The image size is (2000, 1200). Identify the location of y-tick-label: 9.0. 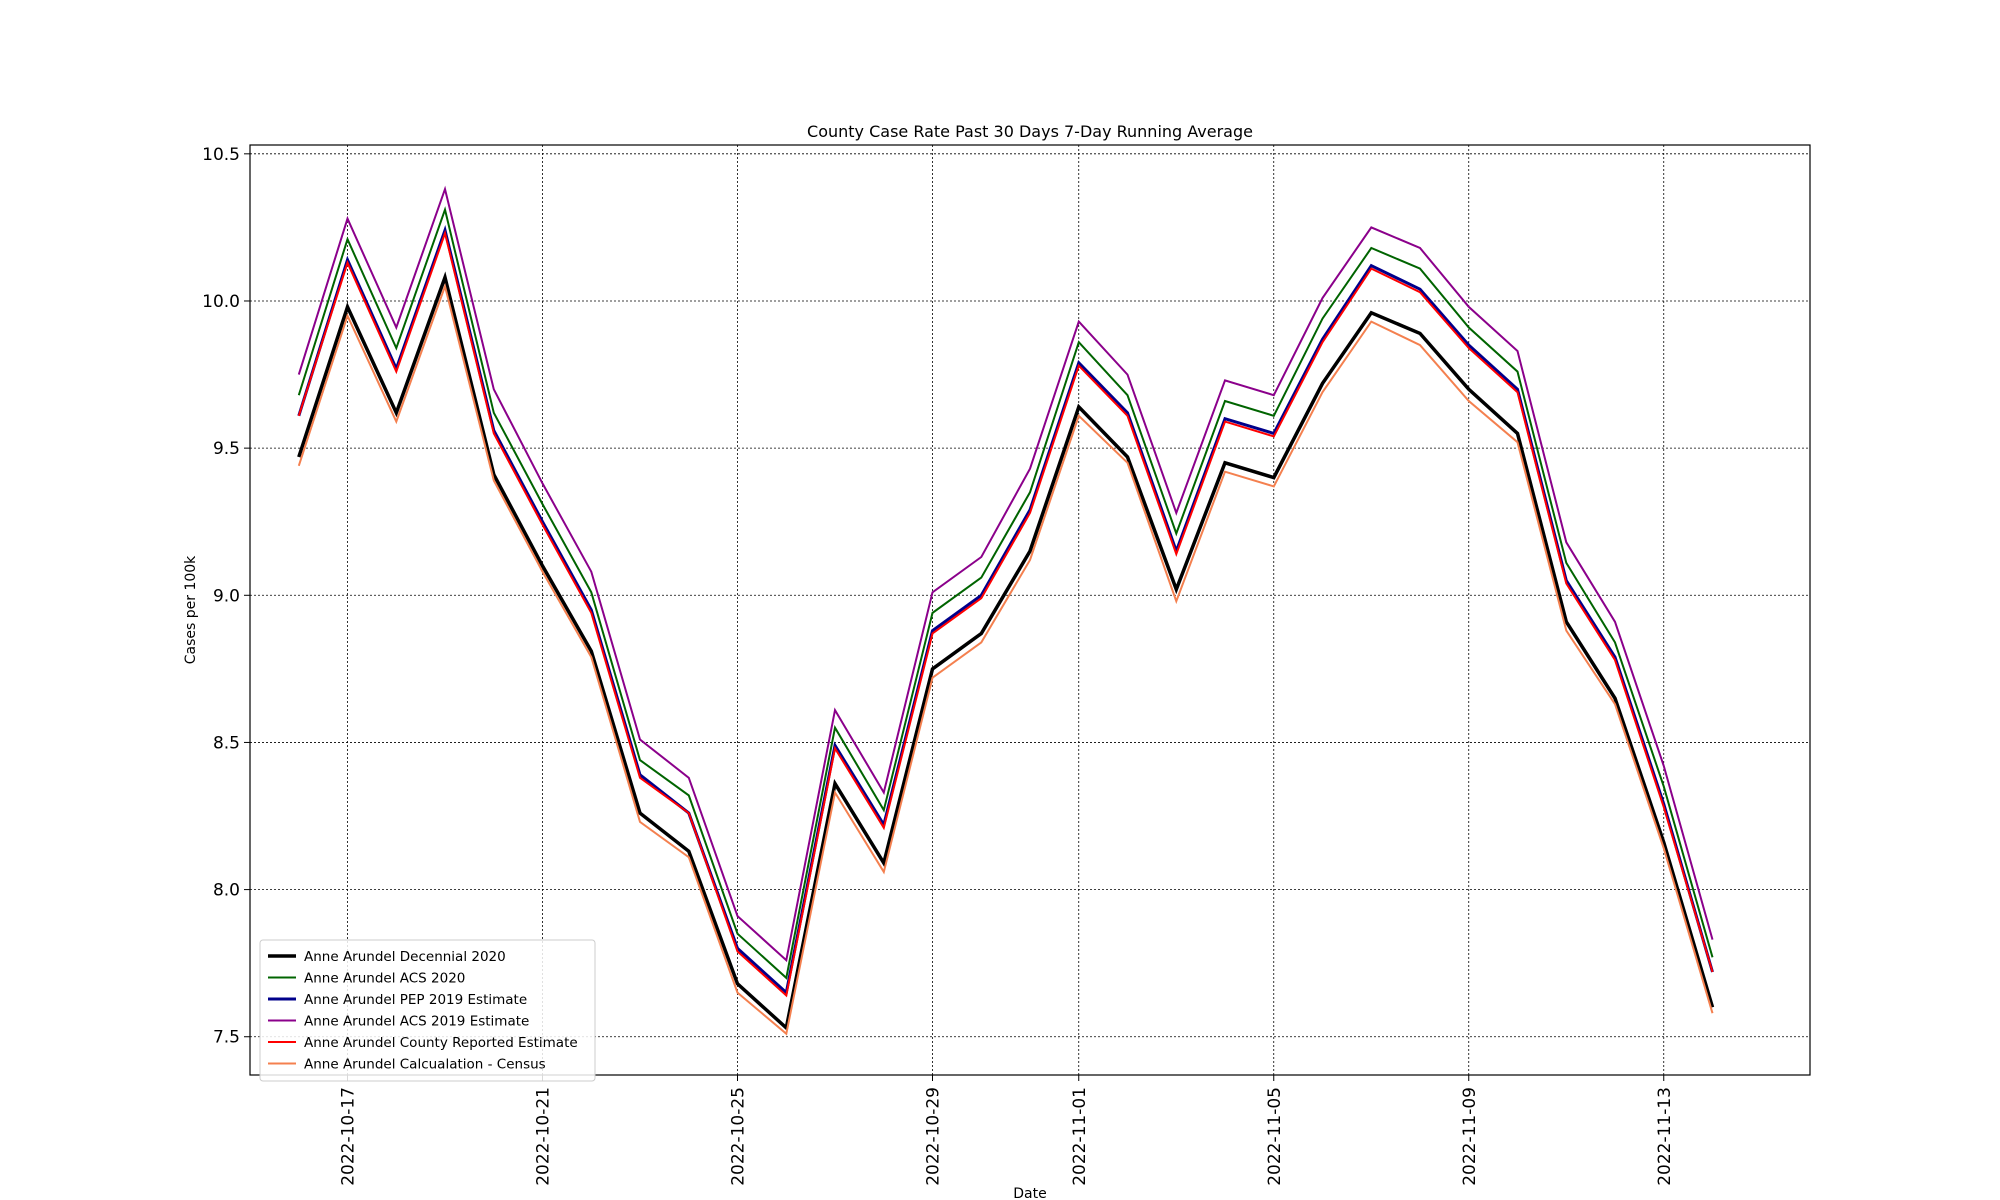
(226, 596).